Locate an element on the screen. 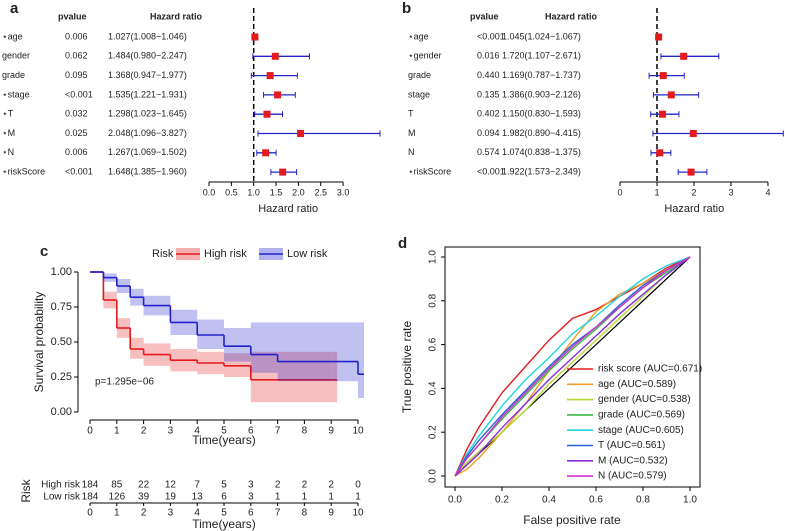 This screenshot has height=531, width=785. p-value: 0.062 is located at coordinates (76, 56).